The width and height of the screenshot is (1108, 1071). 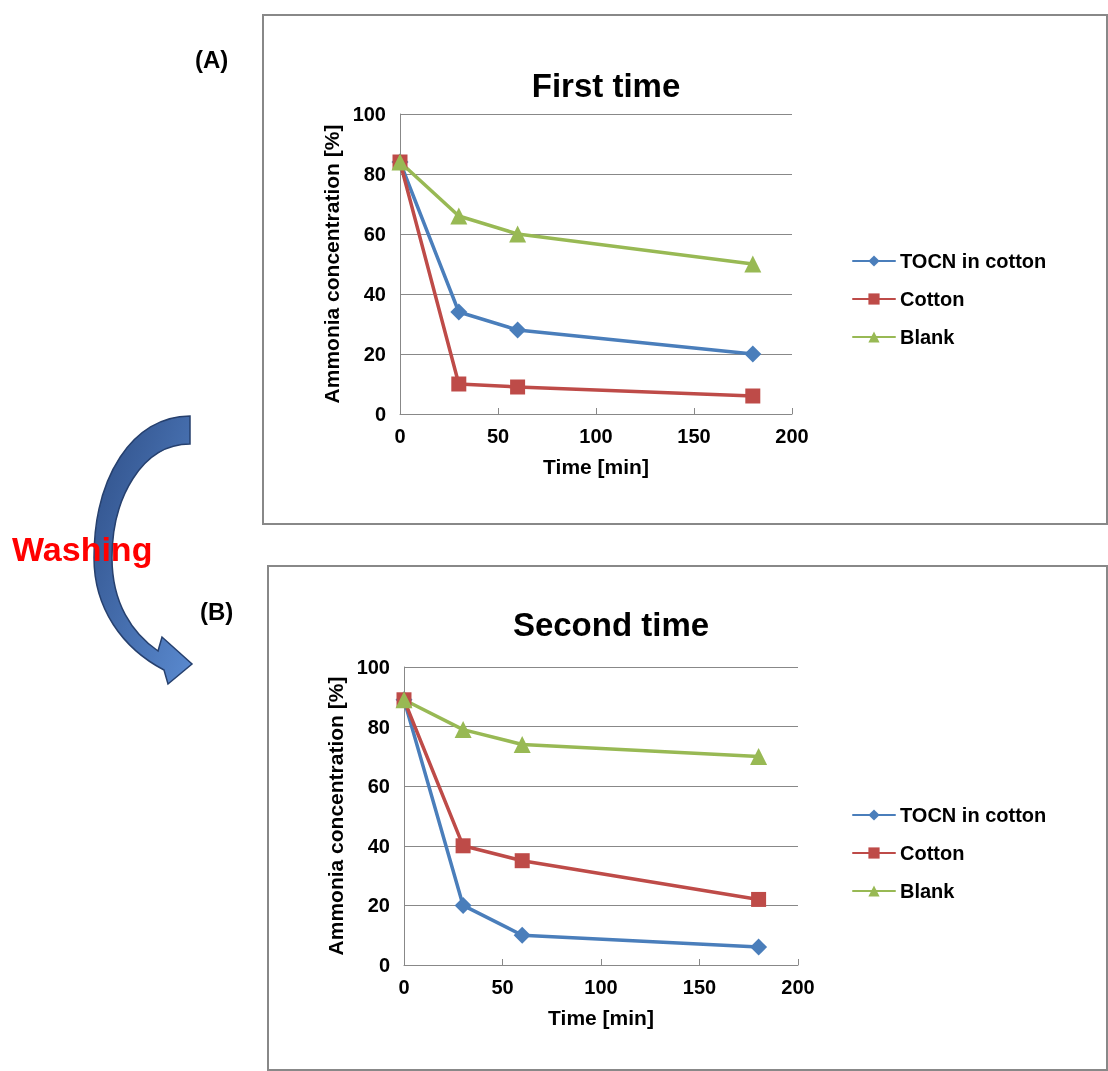 What do you see at coordinates (217, 612) in the screenshot?
I see `text: (B)` at bounding box center [217, 612].